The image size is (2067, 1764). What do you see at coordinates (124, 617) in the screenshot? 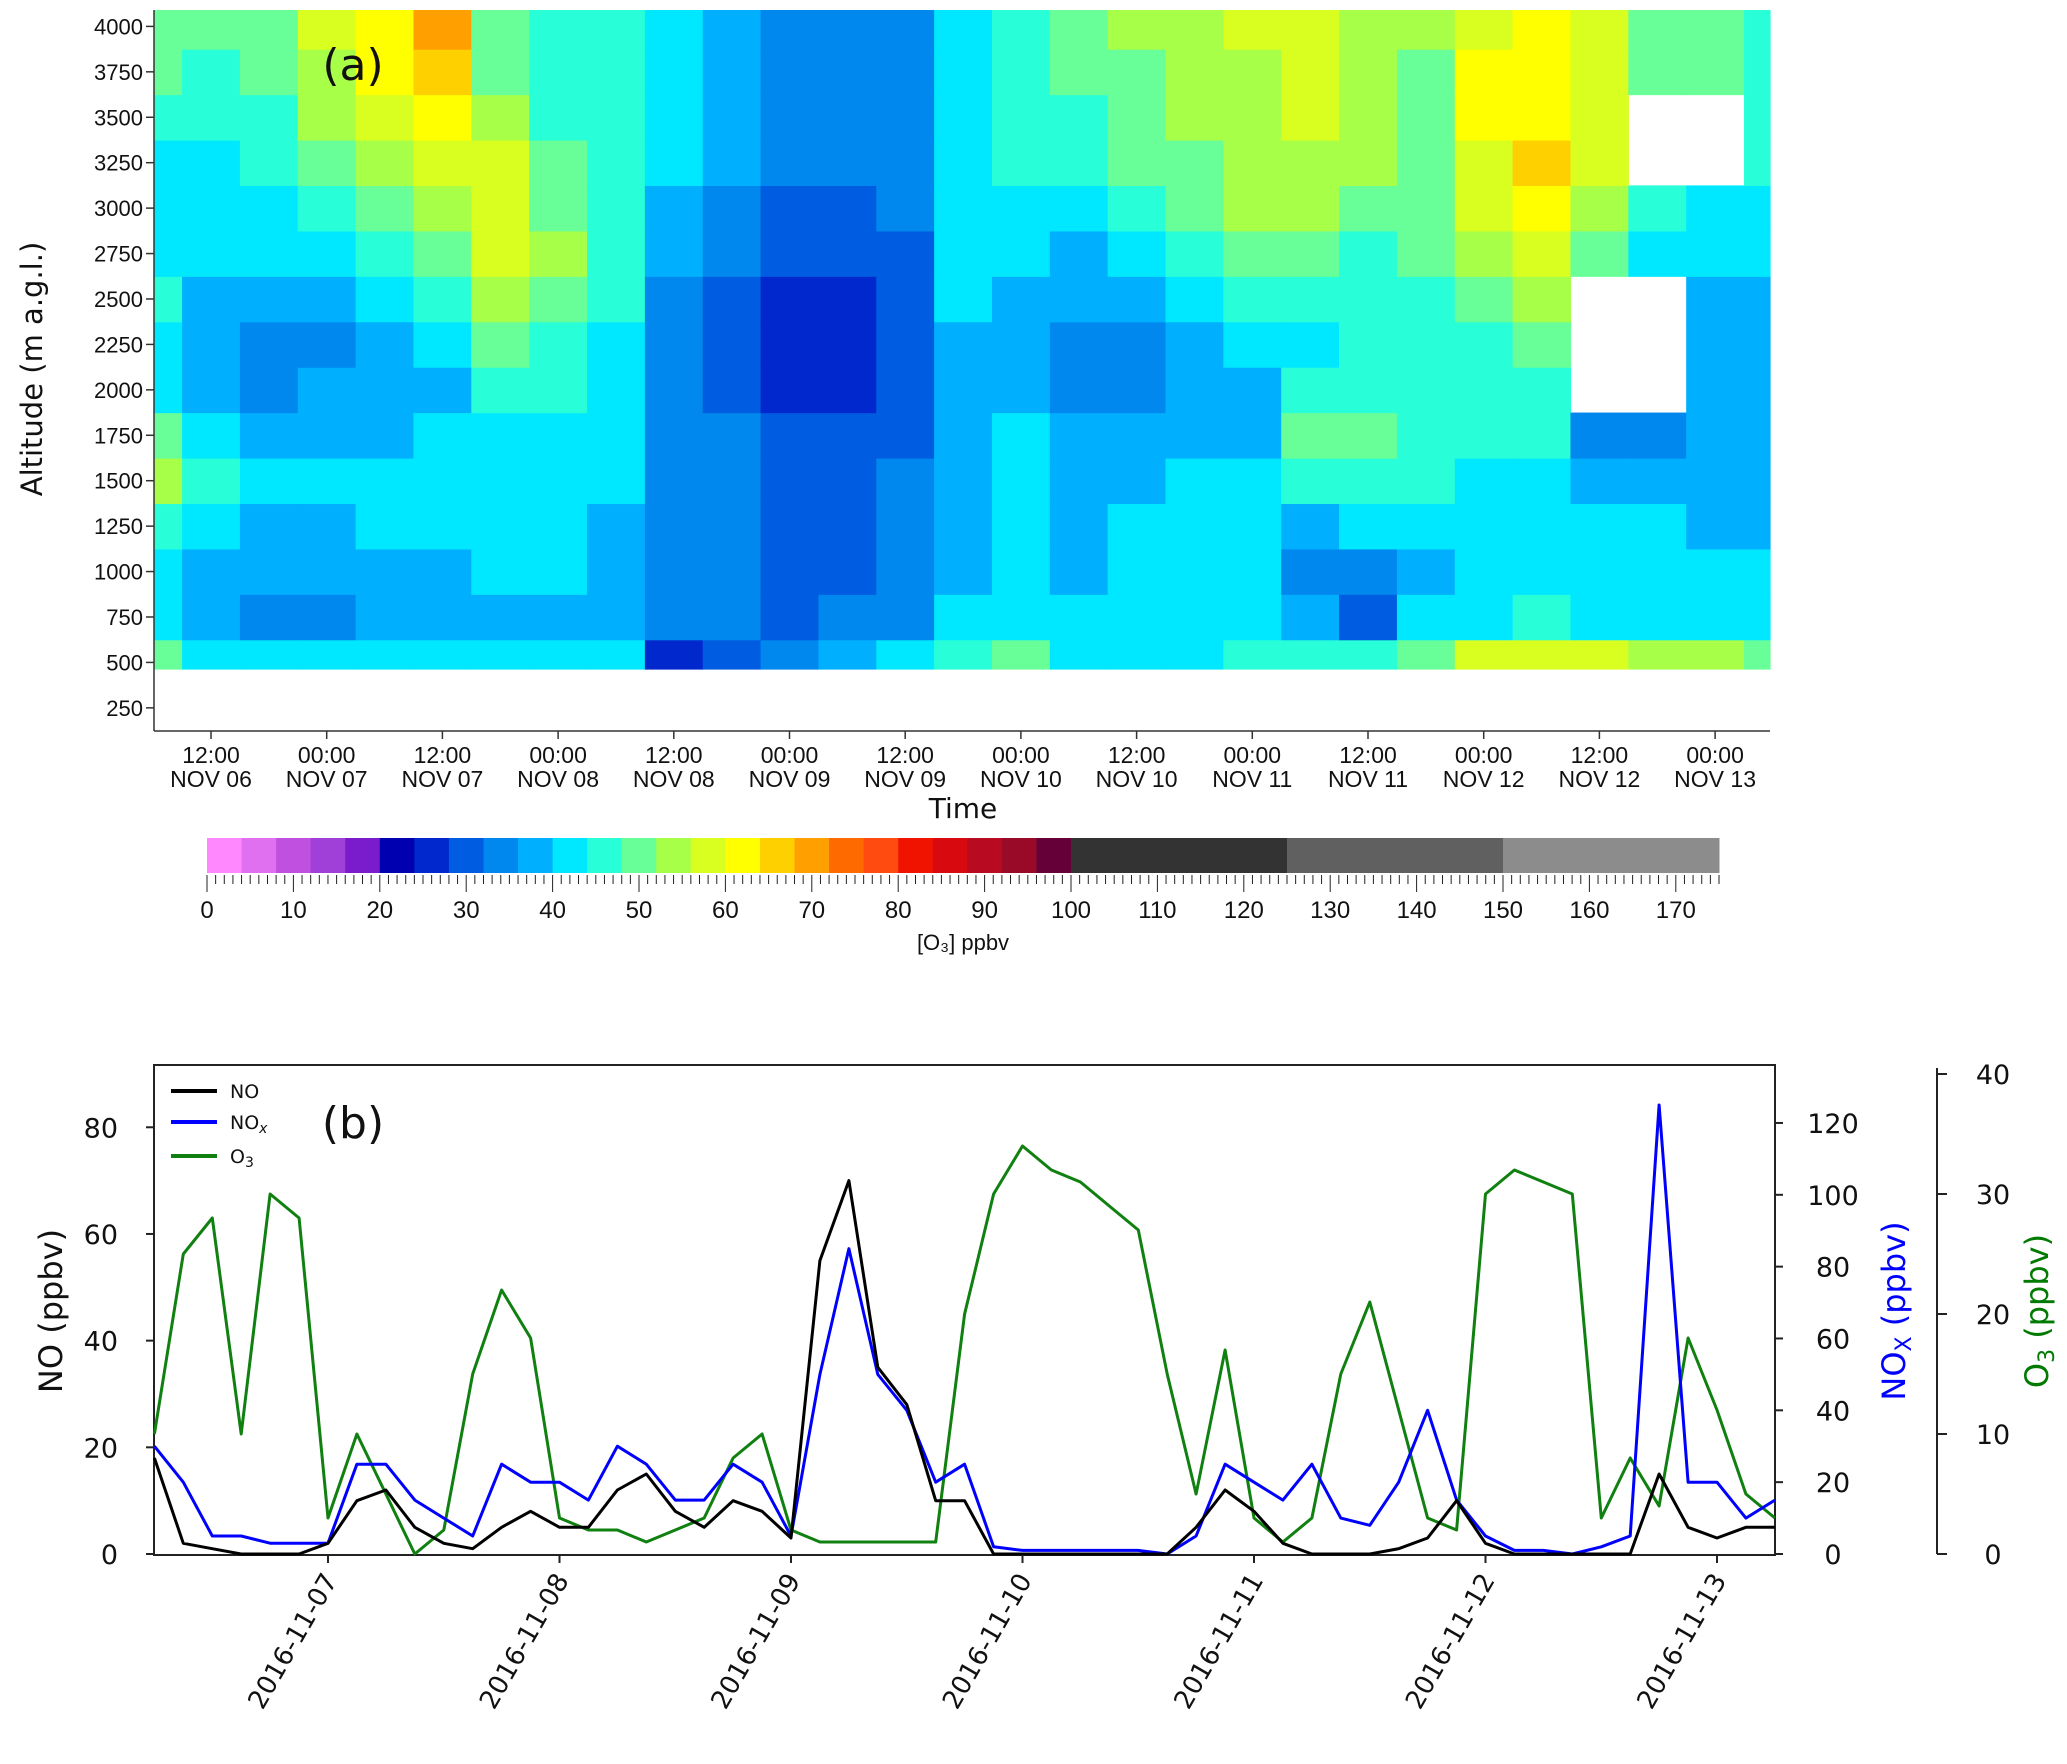
I see `y-tick-label: 750` at bounding box center [124, 617].